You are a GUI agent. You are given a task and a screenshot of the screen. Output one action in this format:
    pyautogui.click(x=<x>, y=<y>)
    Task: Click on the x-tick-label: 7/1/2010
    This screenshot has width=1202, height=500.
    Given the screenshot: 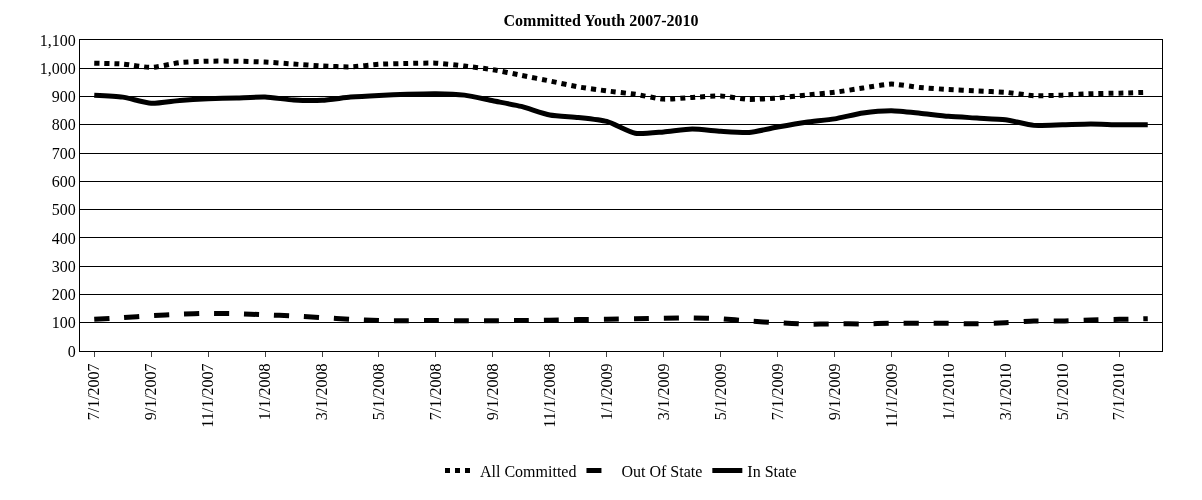 What is the action you would take?
    pyautogui.click(x=1119, y=392)
    